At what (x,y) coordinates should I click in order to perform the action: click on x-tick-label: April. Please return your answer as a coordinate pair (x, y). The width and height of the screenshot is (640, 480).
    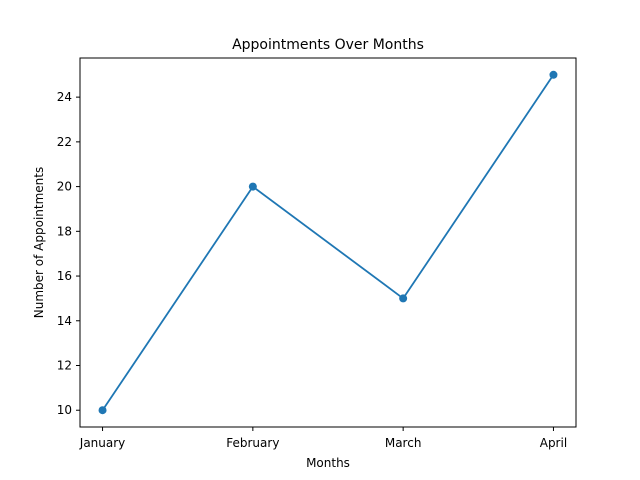
    Looking at the image, I should click on (553, 443).